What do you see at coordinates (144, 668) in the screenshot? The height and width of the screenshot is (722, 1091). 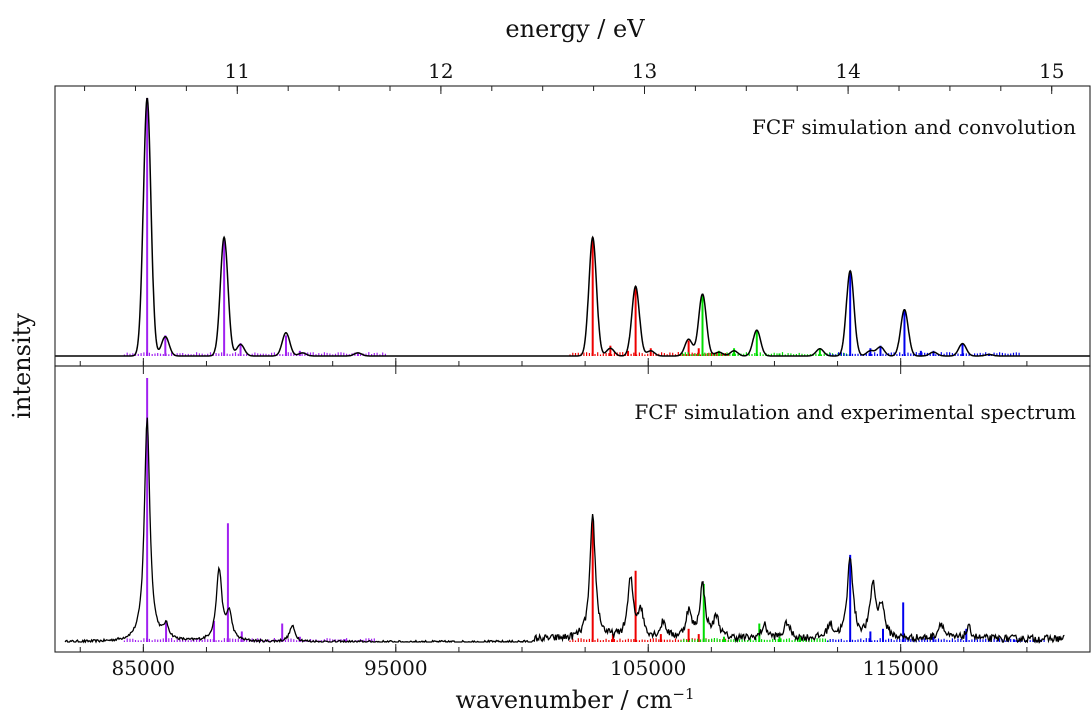 I see `x-tick-label-0: 85000` at bounding box center [144, 668].